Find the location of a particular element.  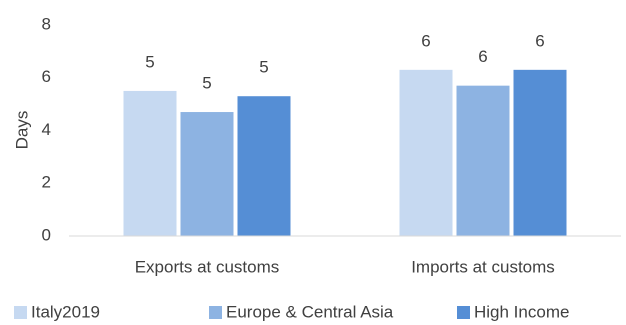

x-tick-label: Imports at customs is located at coordinates (483, 266).